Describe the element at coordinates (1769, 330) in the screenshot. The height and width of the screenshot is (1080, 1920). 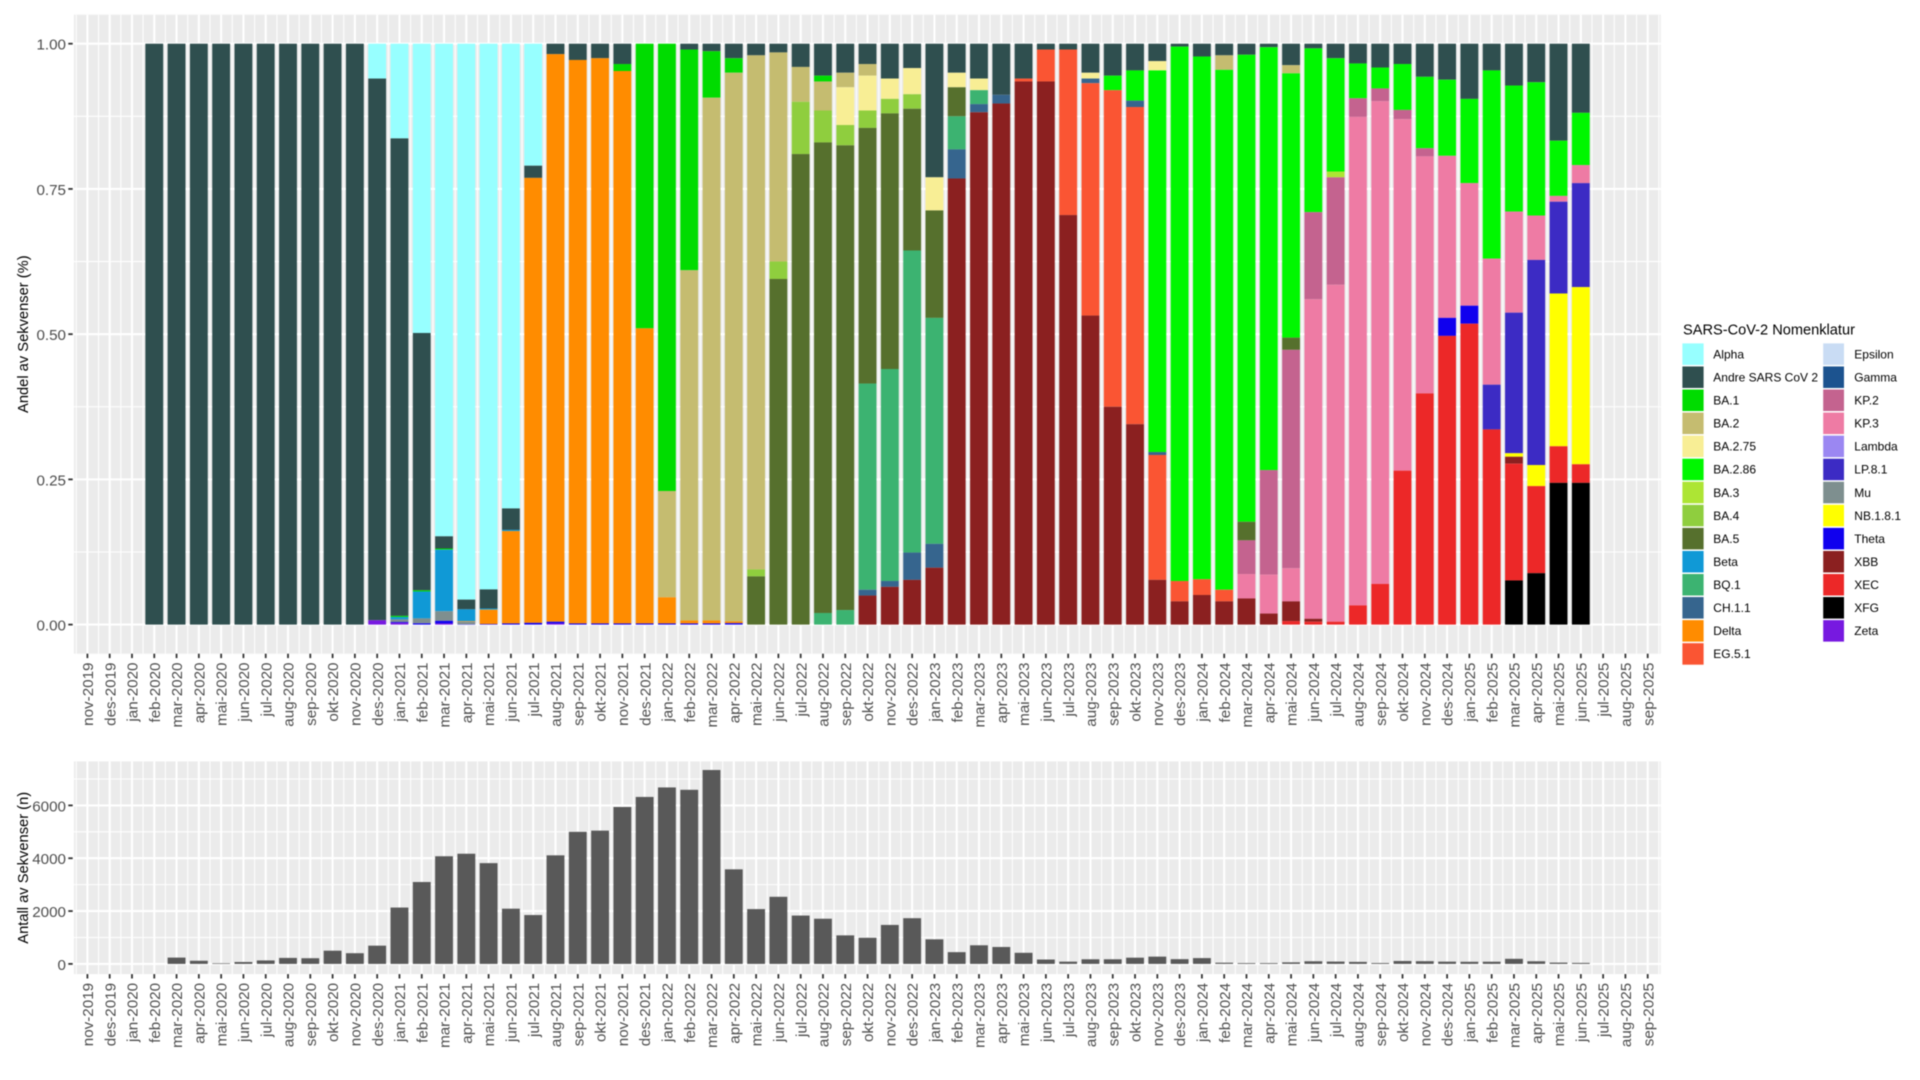
I see `svg-text: SARS-CoV-2 Nomenklatur` at that location.